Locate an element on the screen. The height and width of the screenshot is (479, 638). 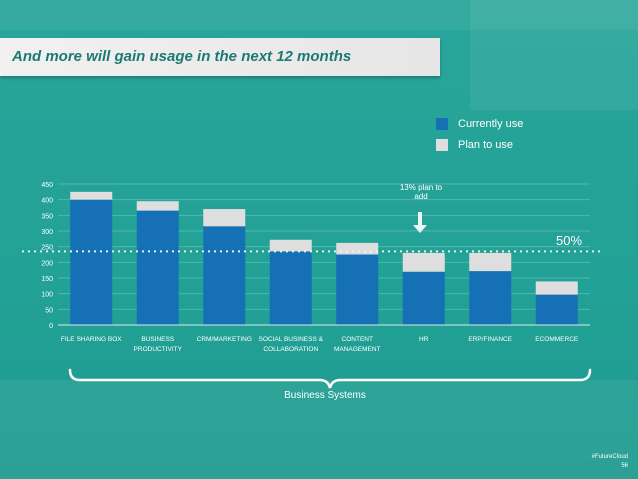
y-tick-label: 300 is located at coordinates (47, 232).